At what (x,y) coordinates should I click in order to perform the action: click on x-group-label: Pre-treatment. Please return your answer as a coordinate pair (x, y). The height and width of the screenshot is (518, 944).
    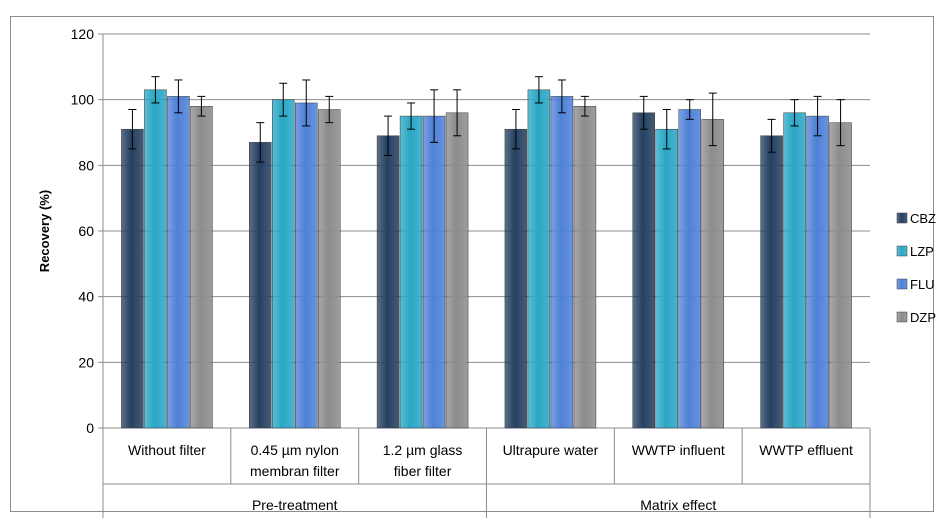
    Looking at the image, I should click on (295, 505).